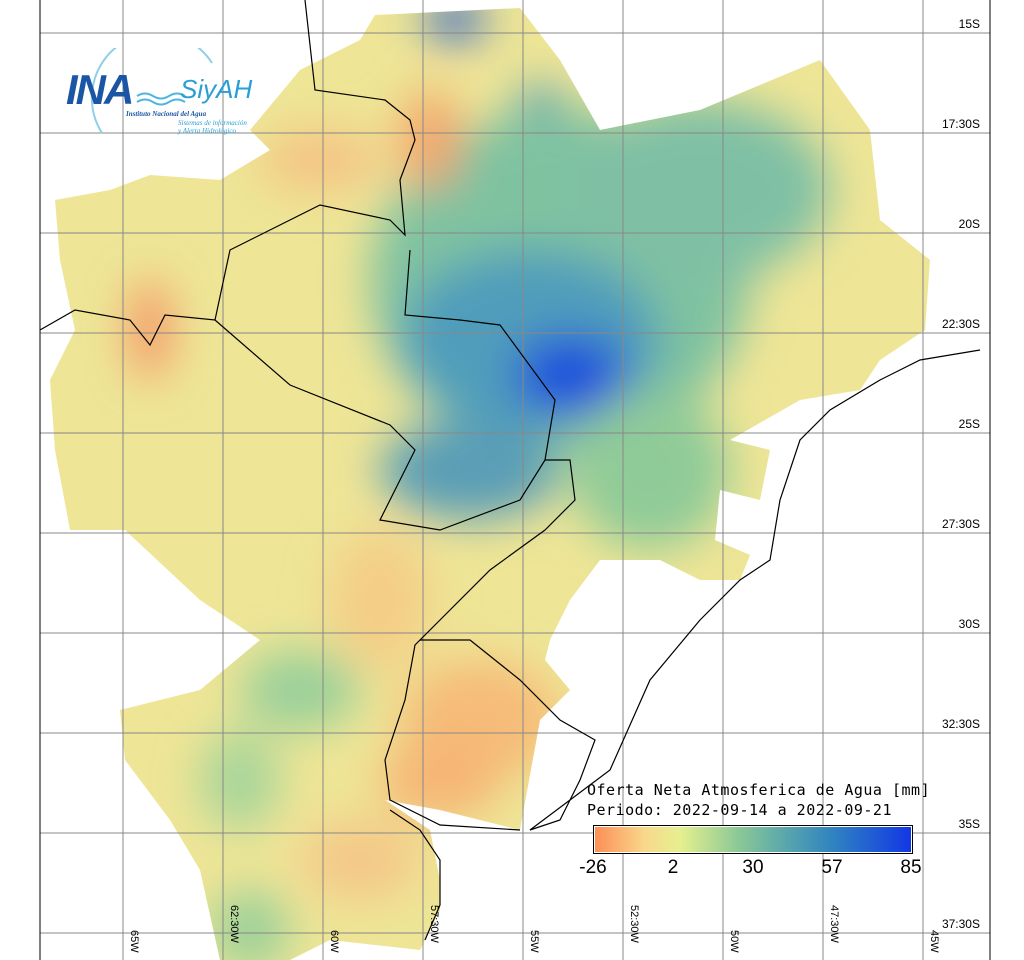  What do you see at coordinates (969, 424) in the screenshot?
I see `lat-label: 25S` at bounding box center [969, 424].